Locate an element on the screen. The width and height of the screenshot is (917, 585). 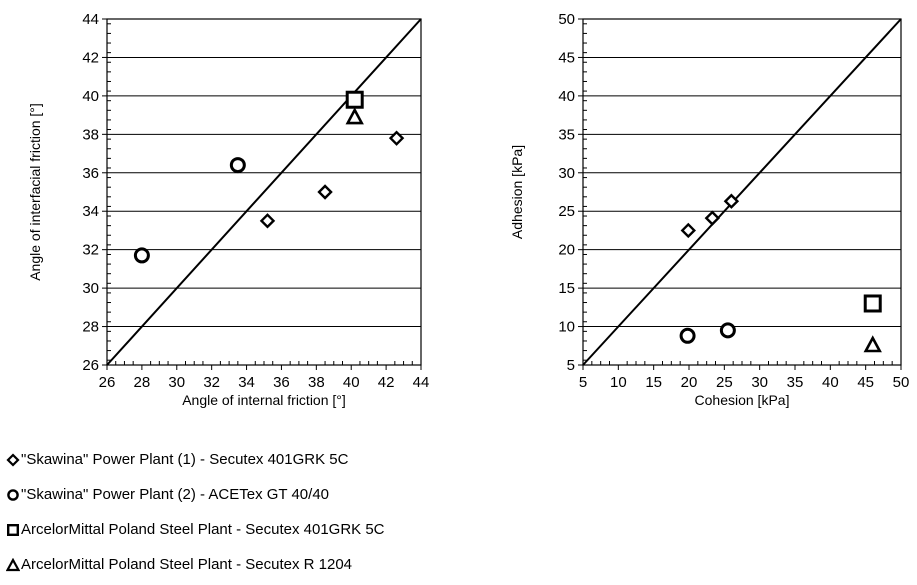
x-tick-label: 10 is located at coordinates (618, 382).